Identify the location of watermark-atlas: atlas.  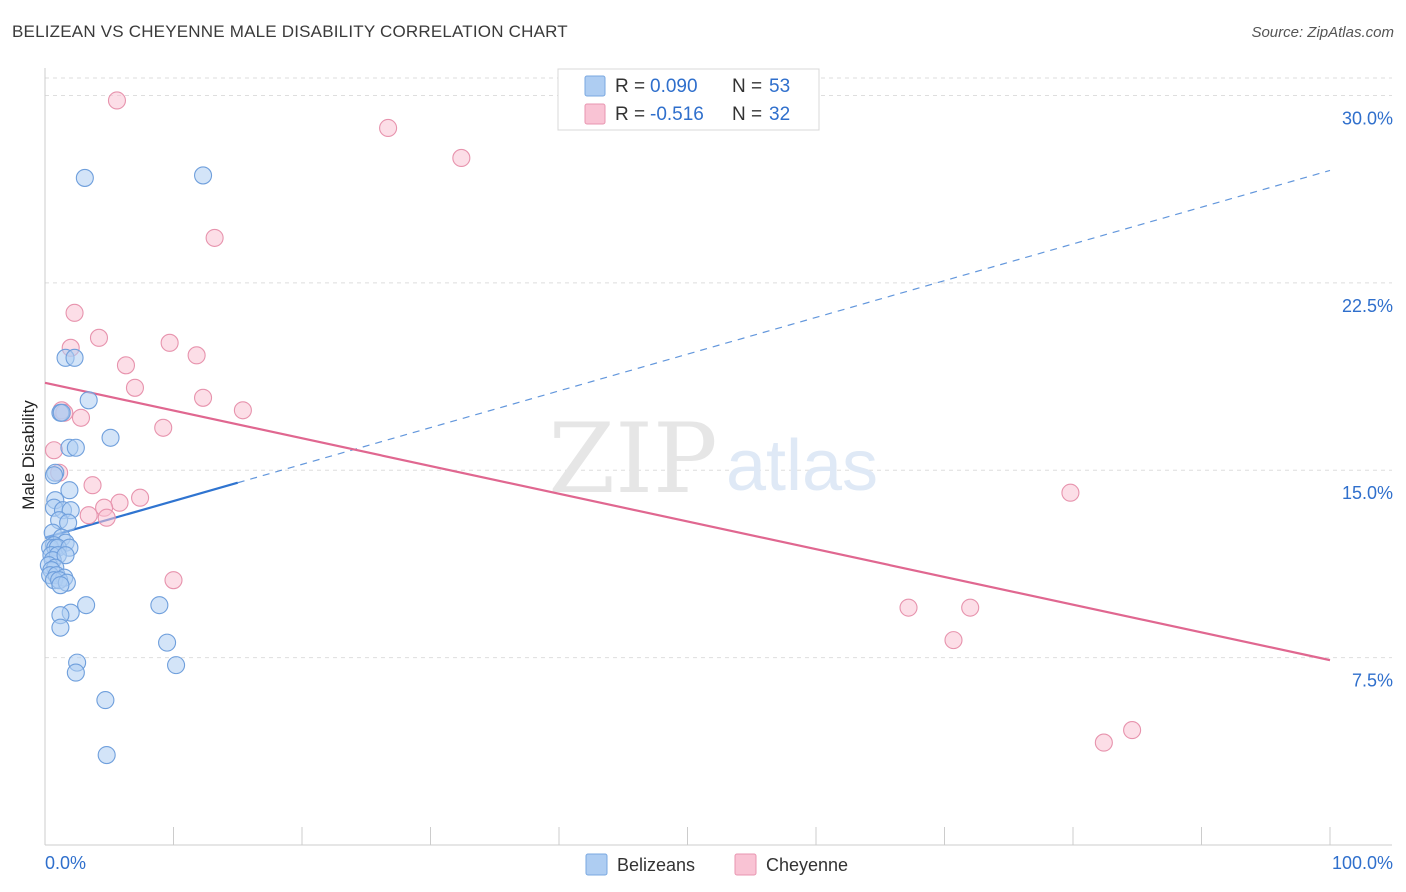
(802, 466).